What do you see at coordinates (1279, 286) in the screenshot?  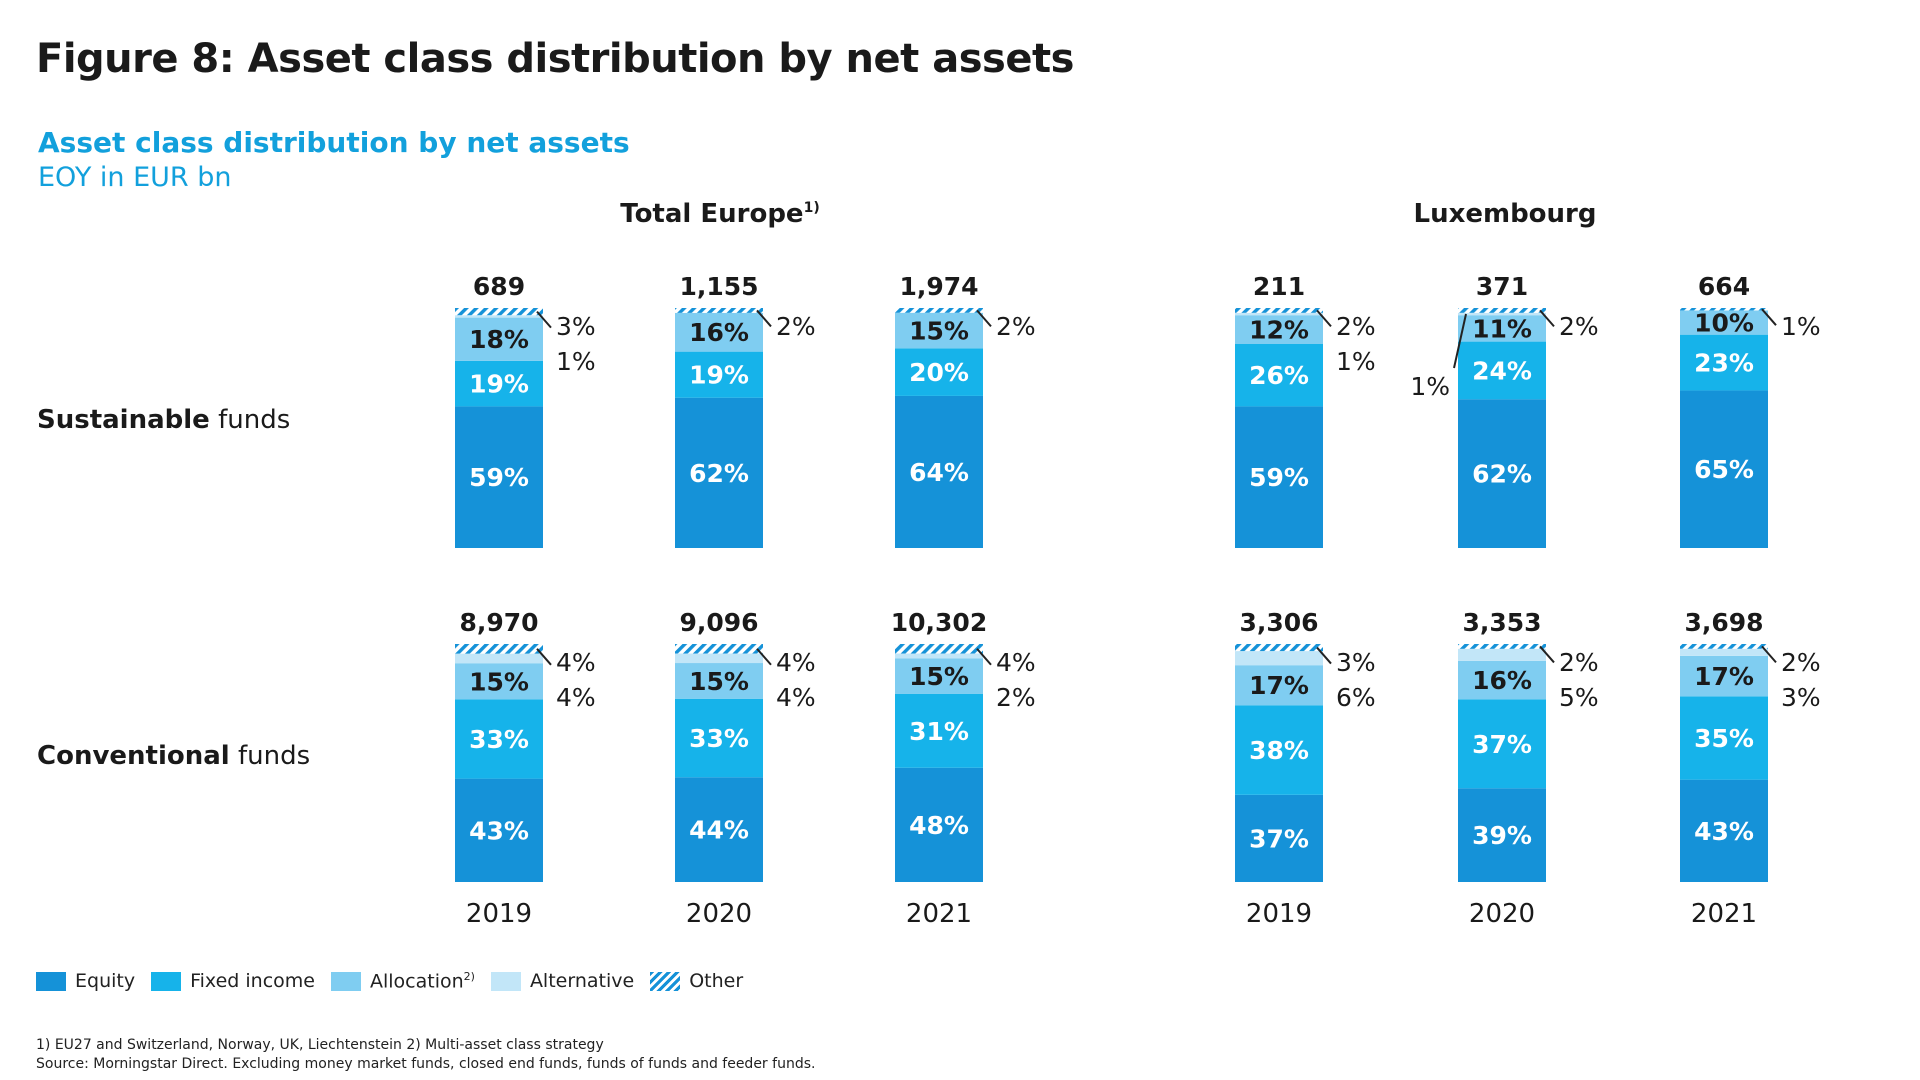 I see `bar-total-label: 211` at bounding box center [1279, 286].